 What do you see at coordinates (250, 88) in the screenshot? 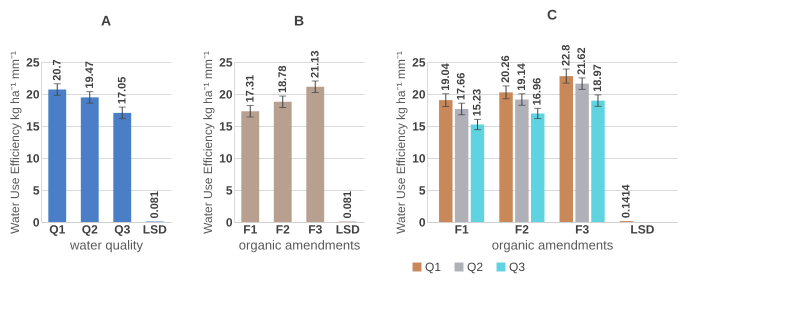
I see `data-label: 17.31` at bounding box center [250, 88].